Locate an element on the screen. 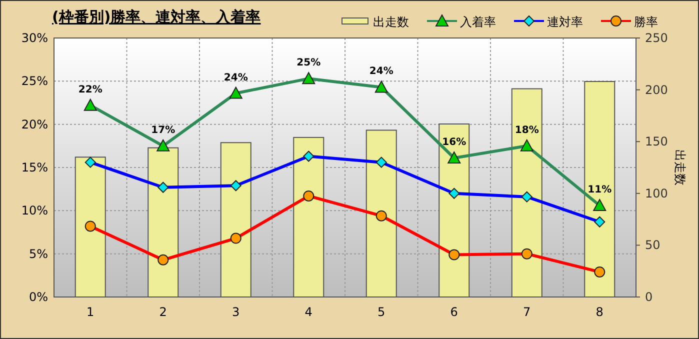  x-tick-label: 5 is located at coordinates (382, 312).